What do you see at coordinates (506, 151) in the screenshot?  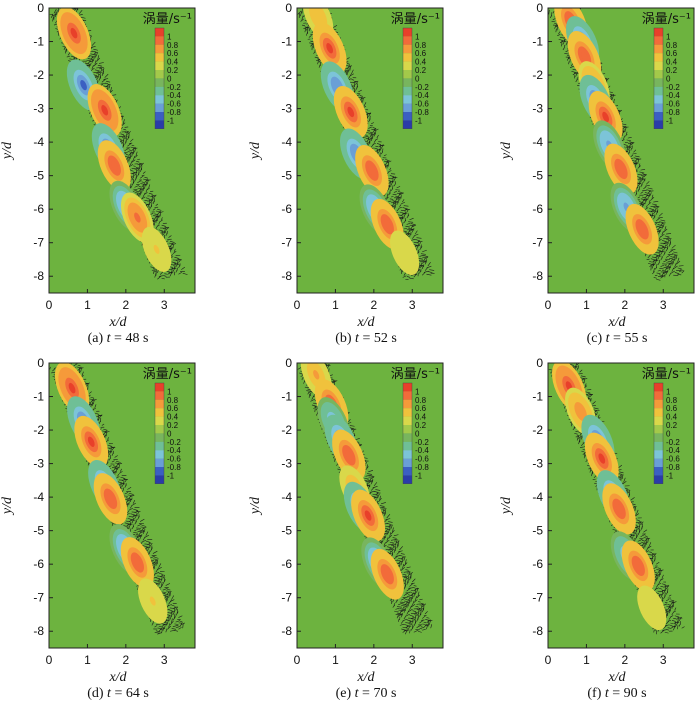 I see `y-axis-label: y/d` at bounding box center [506, 151].